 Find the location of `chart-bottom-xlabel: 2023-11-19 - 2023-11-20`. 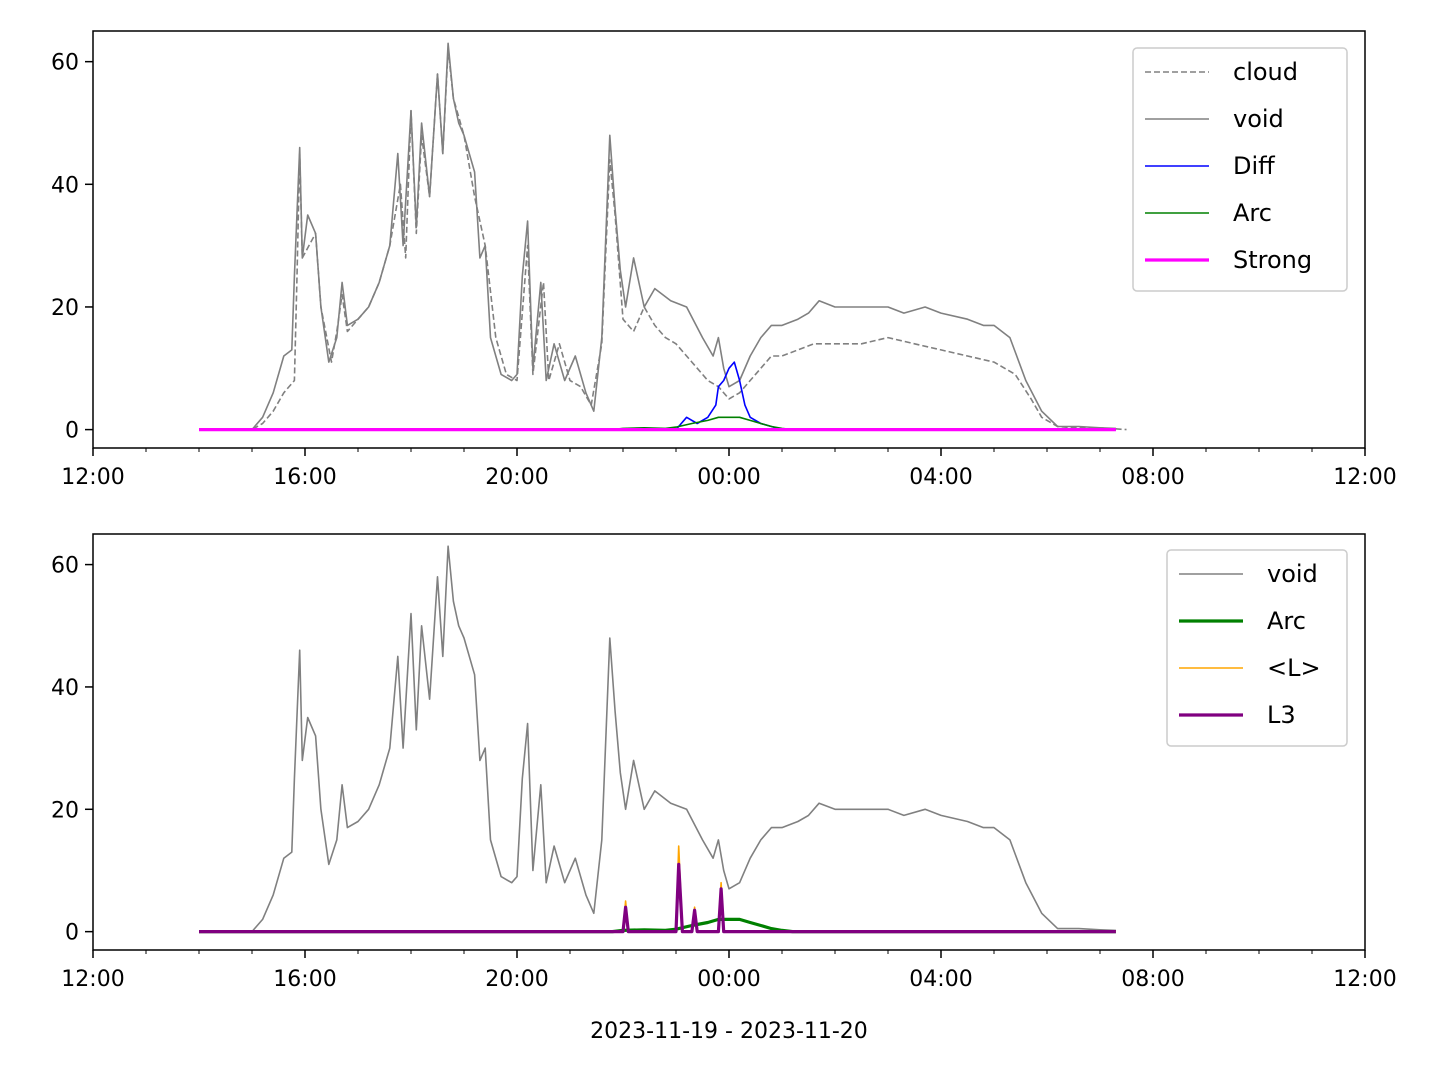

chart-bottom-xlabel: 2023-11-19 - 2023-11-20 is located at coordinates (729, 1031).